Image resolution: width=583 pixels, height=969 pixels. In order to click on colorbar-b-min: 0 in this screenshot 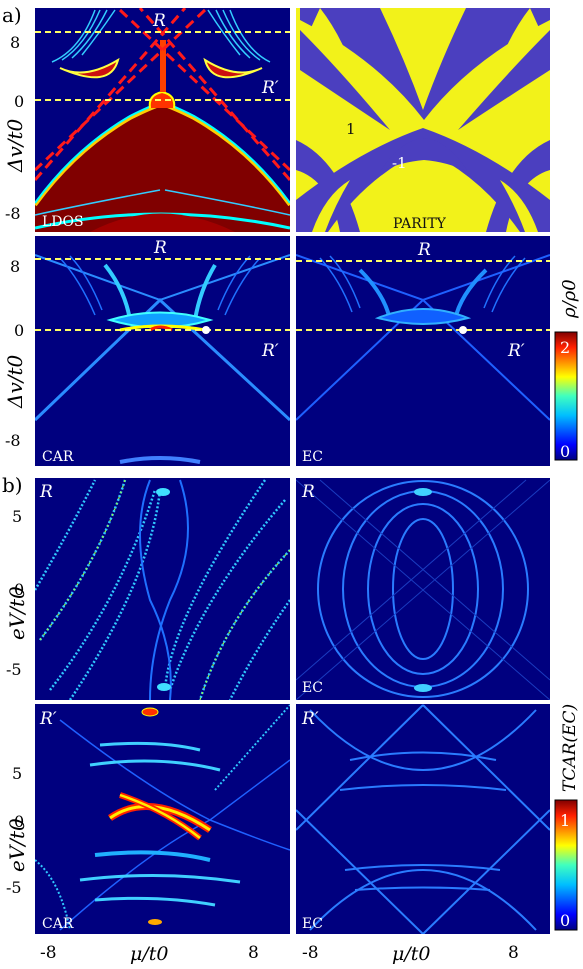, I will do `click(565, 920)`.